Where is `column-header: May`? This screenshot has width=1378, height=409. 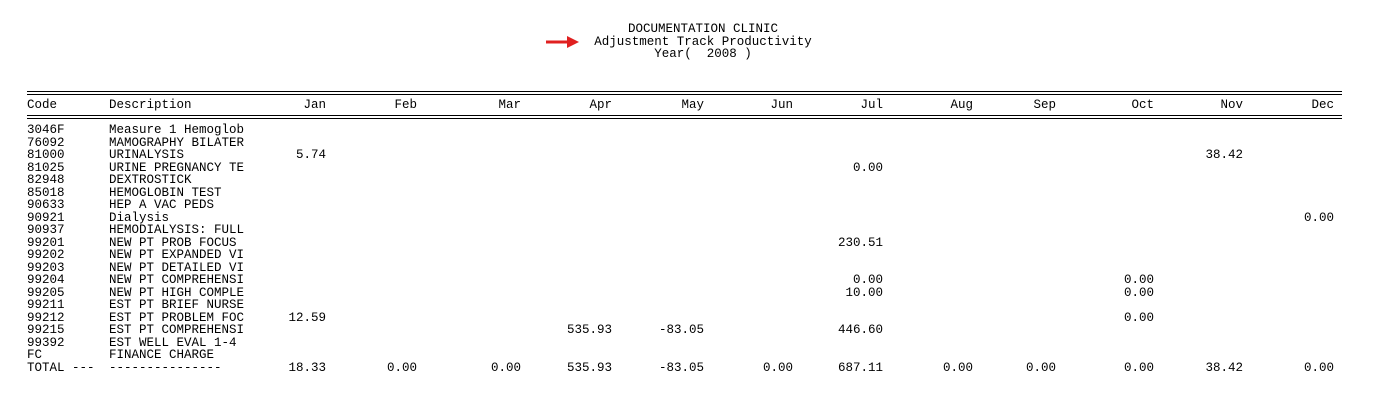
column-header: May is located at coordinates (692, 105).